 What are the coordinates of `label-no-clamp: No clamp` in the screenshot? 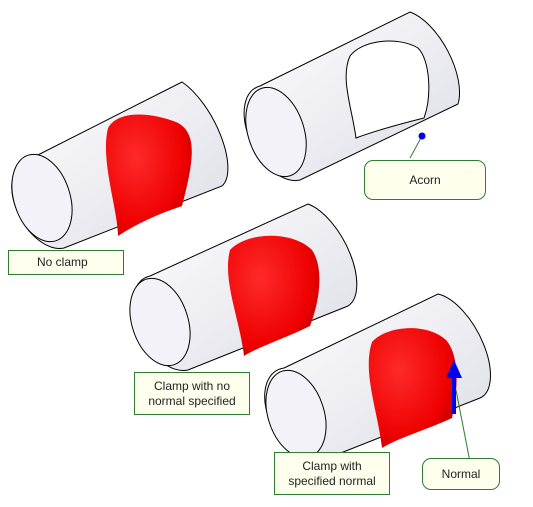 It's located at (66, 262).